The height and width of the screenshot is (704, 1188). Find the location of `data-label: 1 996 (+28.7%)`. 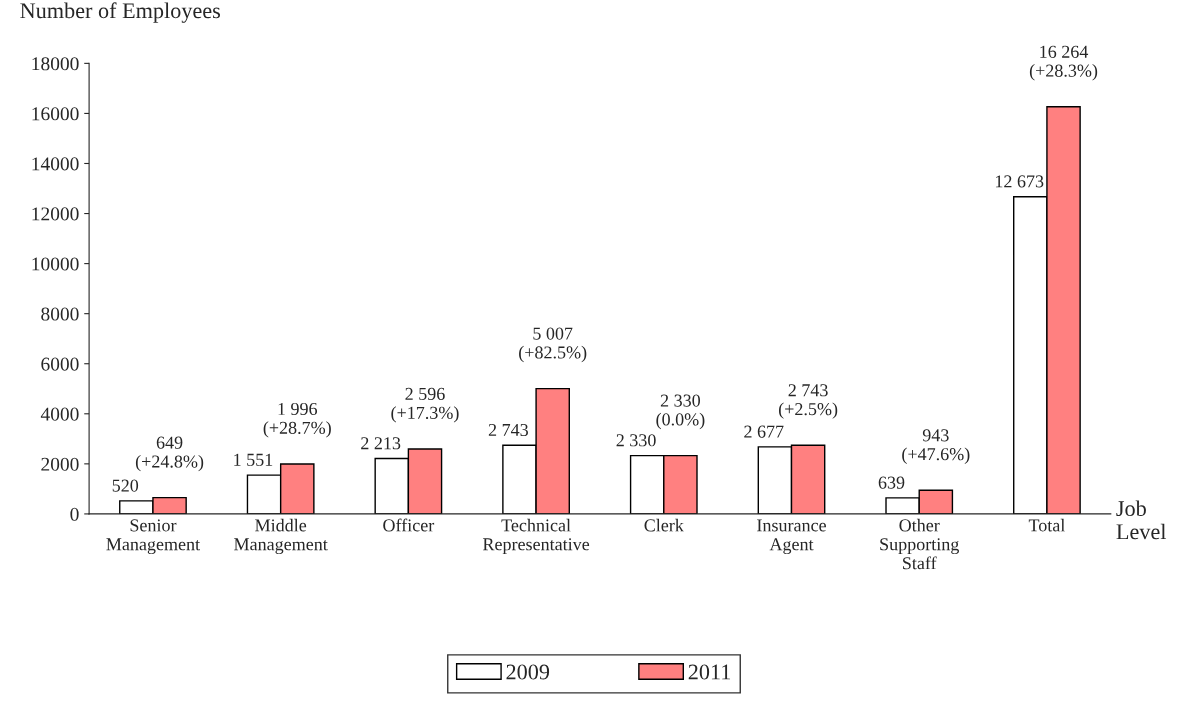

data-label: 1 996 (+28.7%) is located at coordinates (297, 420).